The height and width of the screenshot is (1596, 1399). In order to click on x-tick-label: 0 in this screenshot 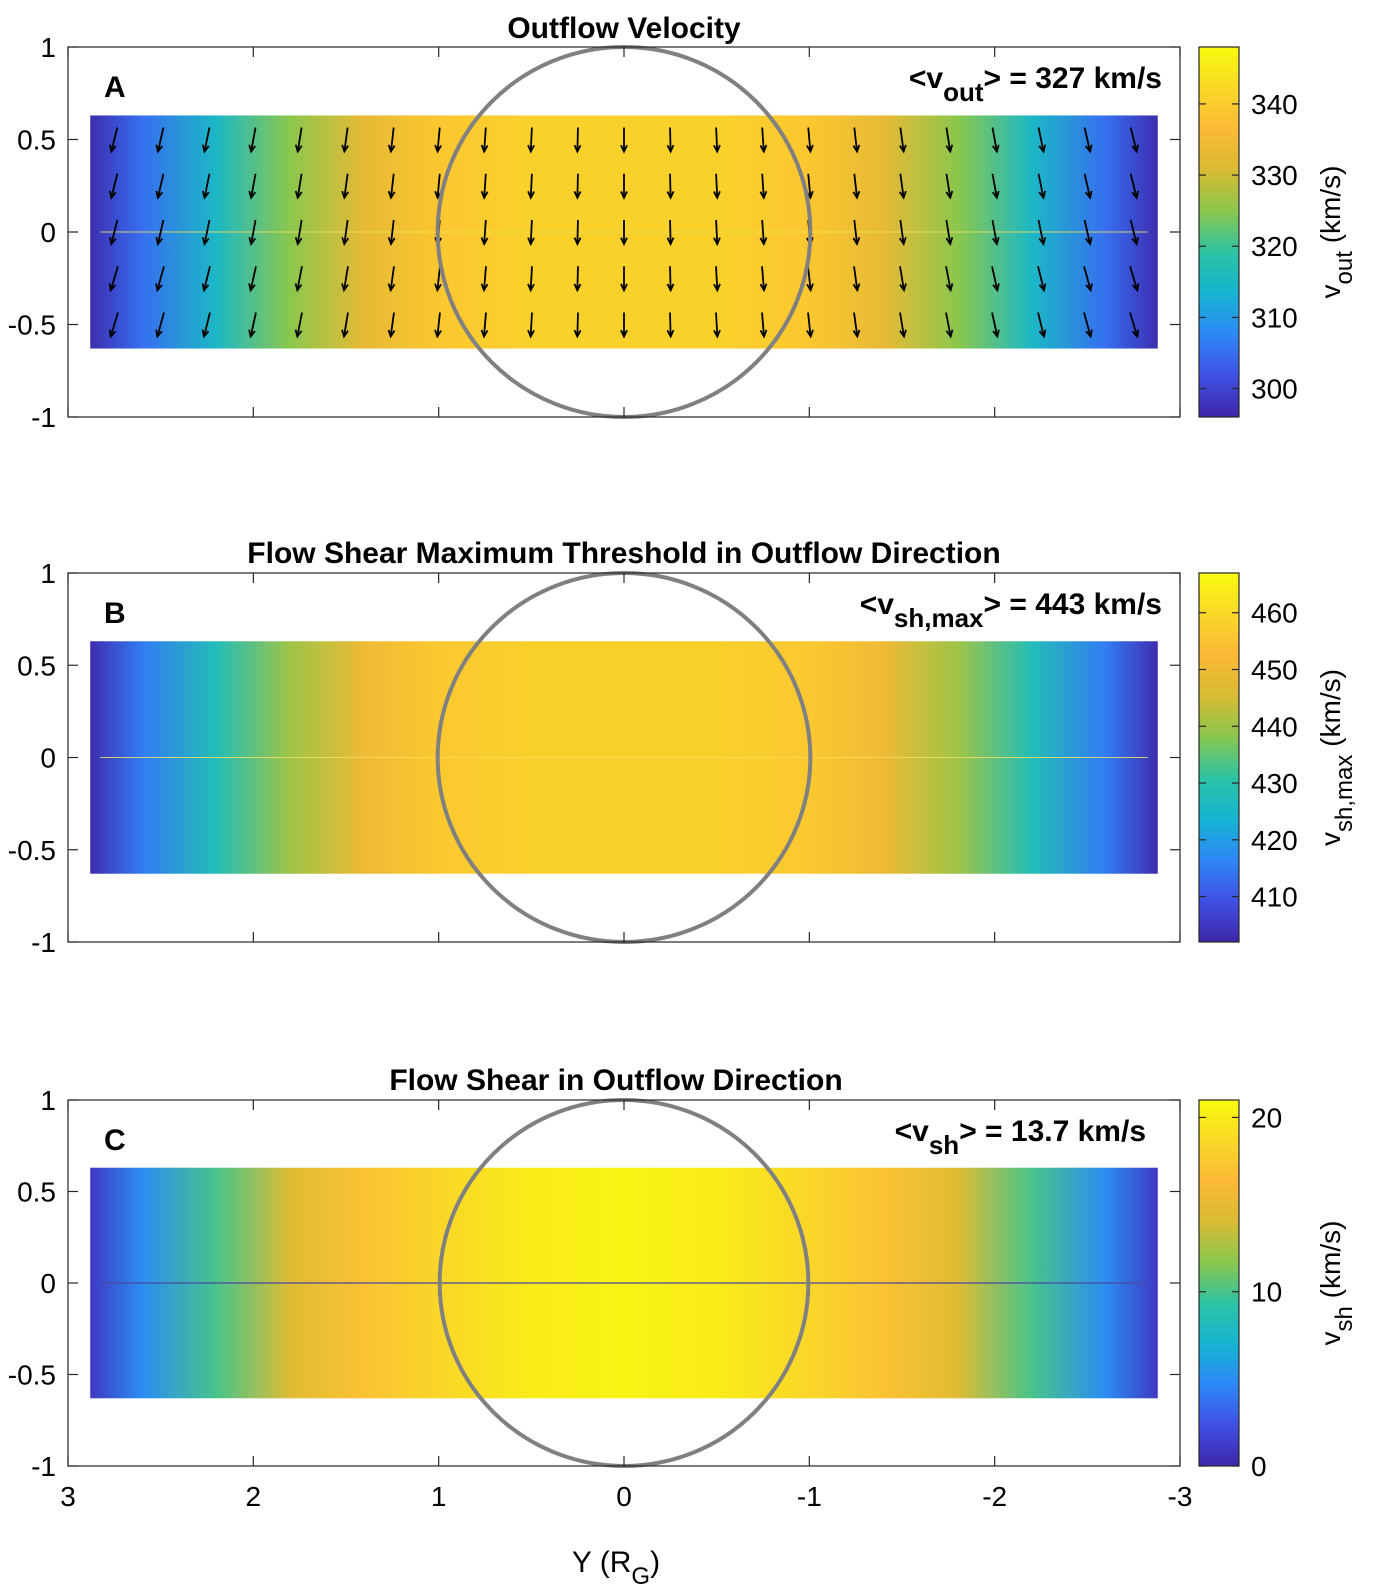, I will do `click(624, 1496)`.